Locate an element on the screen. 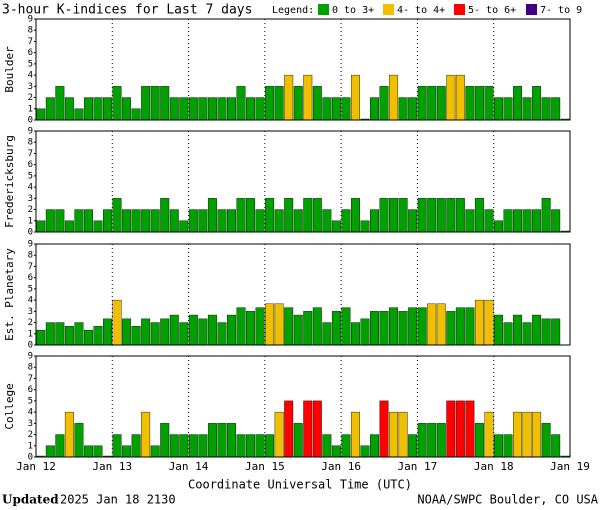  y-axis-label: Boulder is located at coordinates (9, 69).